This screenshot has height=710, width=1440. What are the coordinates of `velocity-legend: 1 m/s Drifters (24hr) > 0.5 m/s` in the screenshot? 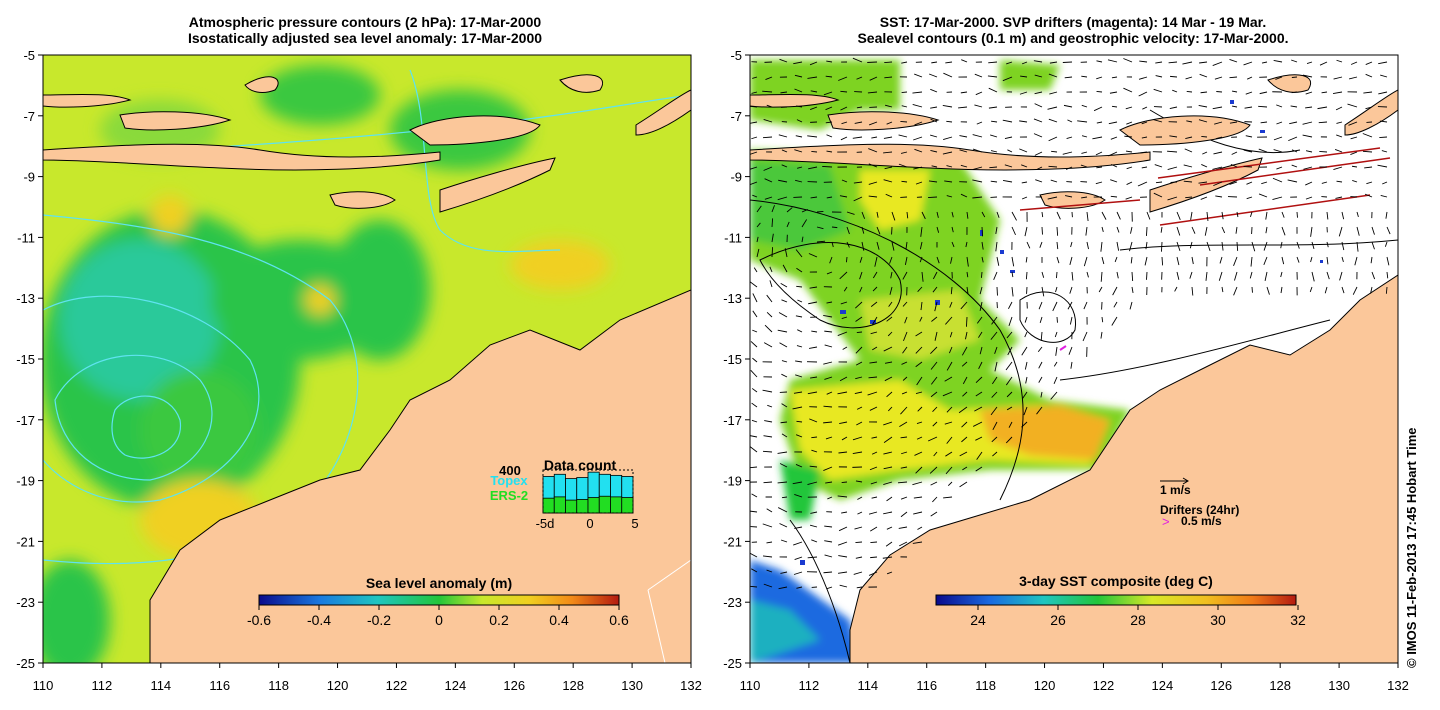 It's located at (1199, 503).